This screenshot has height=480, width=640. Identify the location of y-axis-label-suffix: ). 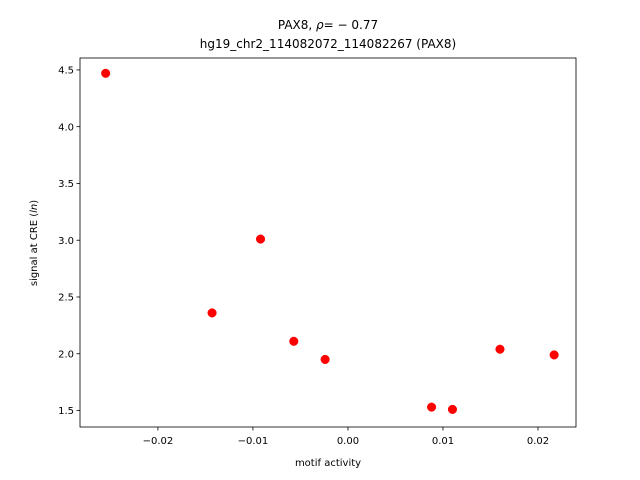
(34, 202).